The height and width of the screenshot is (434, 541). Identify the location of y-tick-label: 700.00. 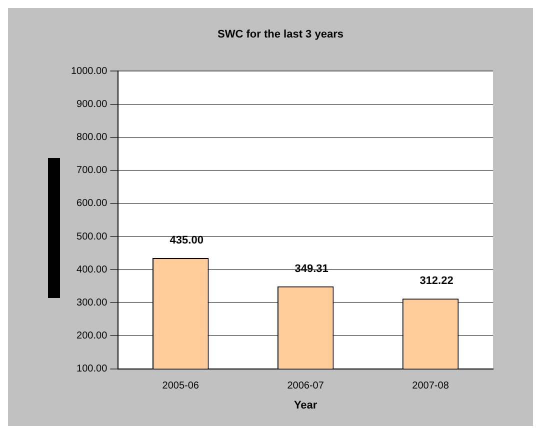
(92, 170).